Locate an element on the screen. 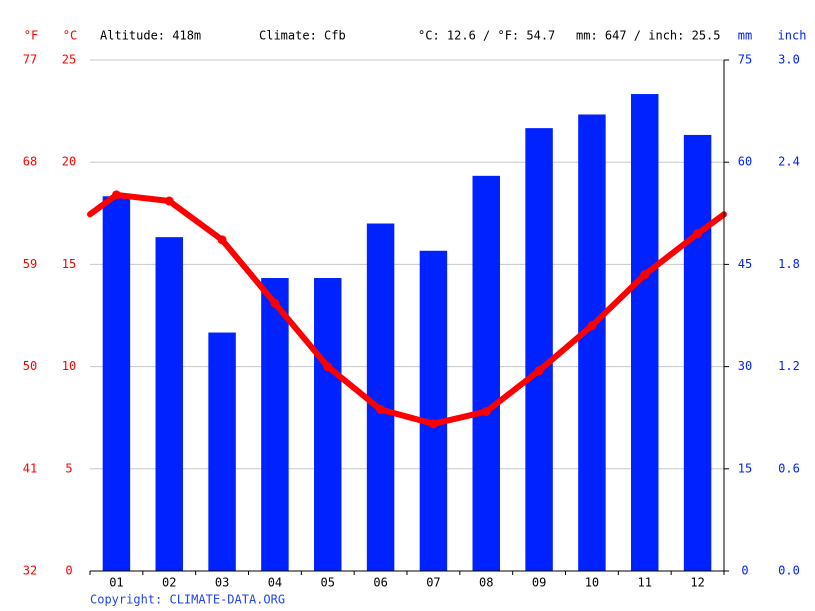 The height and width of the screenshot is (611, 815). y-tick-label-f: 77 is located at coordinates (30, 60).